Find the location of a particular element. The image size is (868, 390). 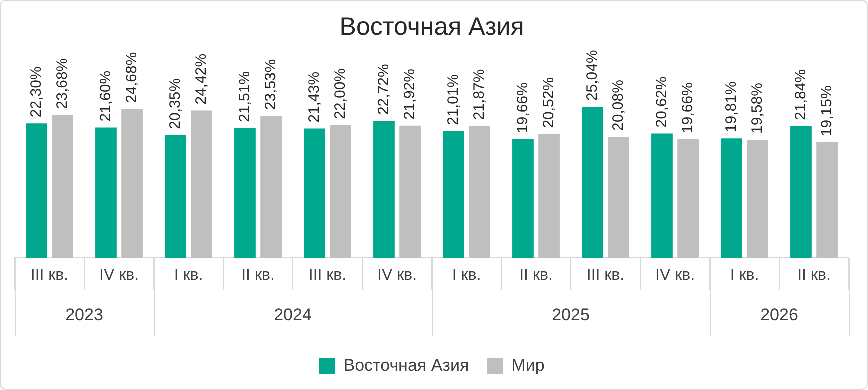

text: 2024 is located at coordinates (293, 315).